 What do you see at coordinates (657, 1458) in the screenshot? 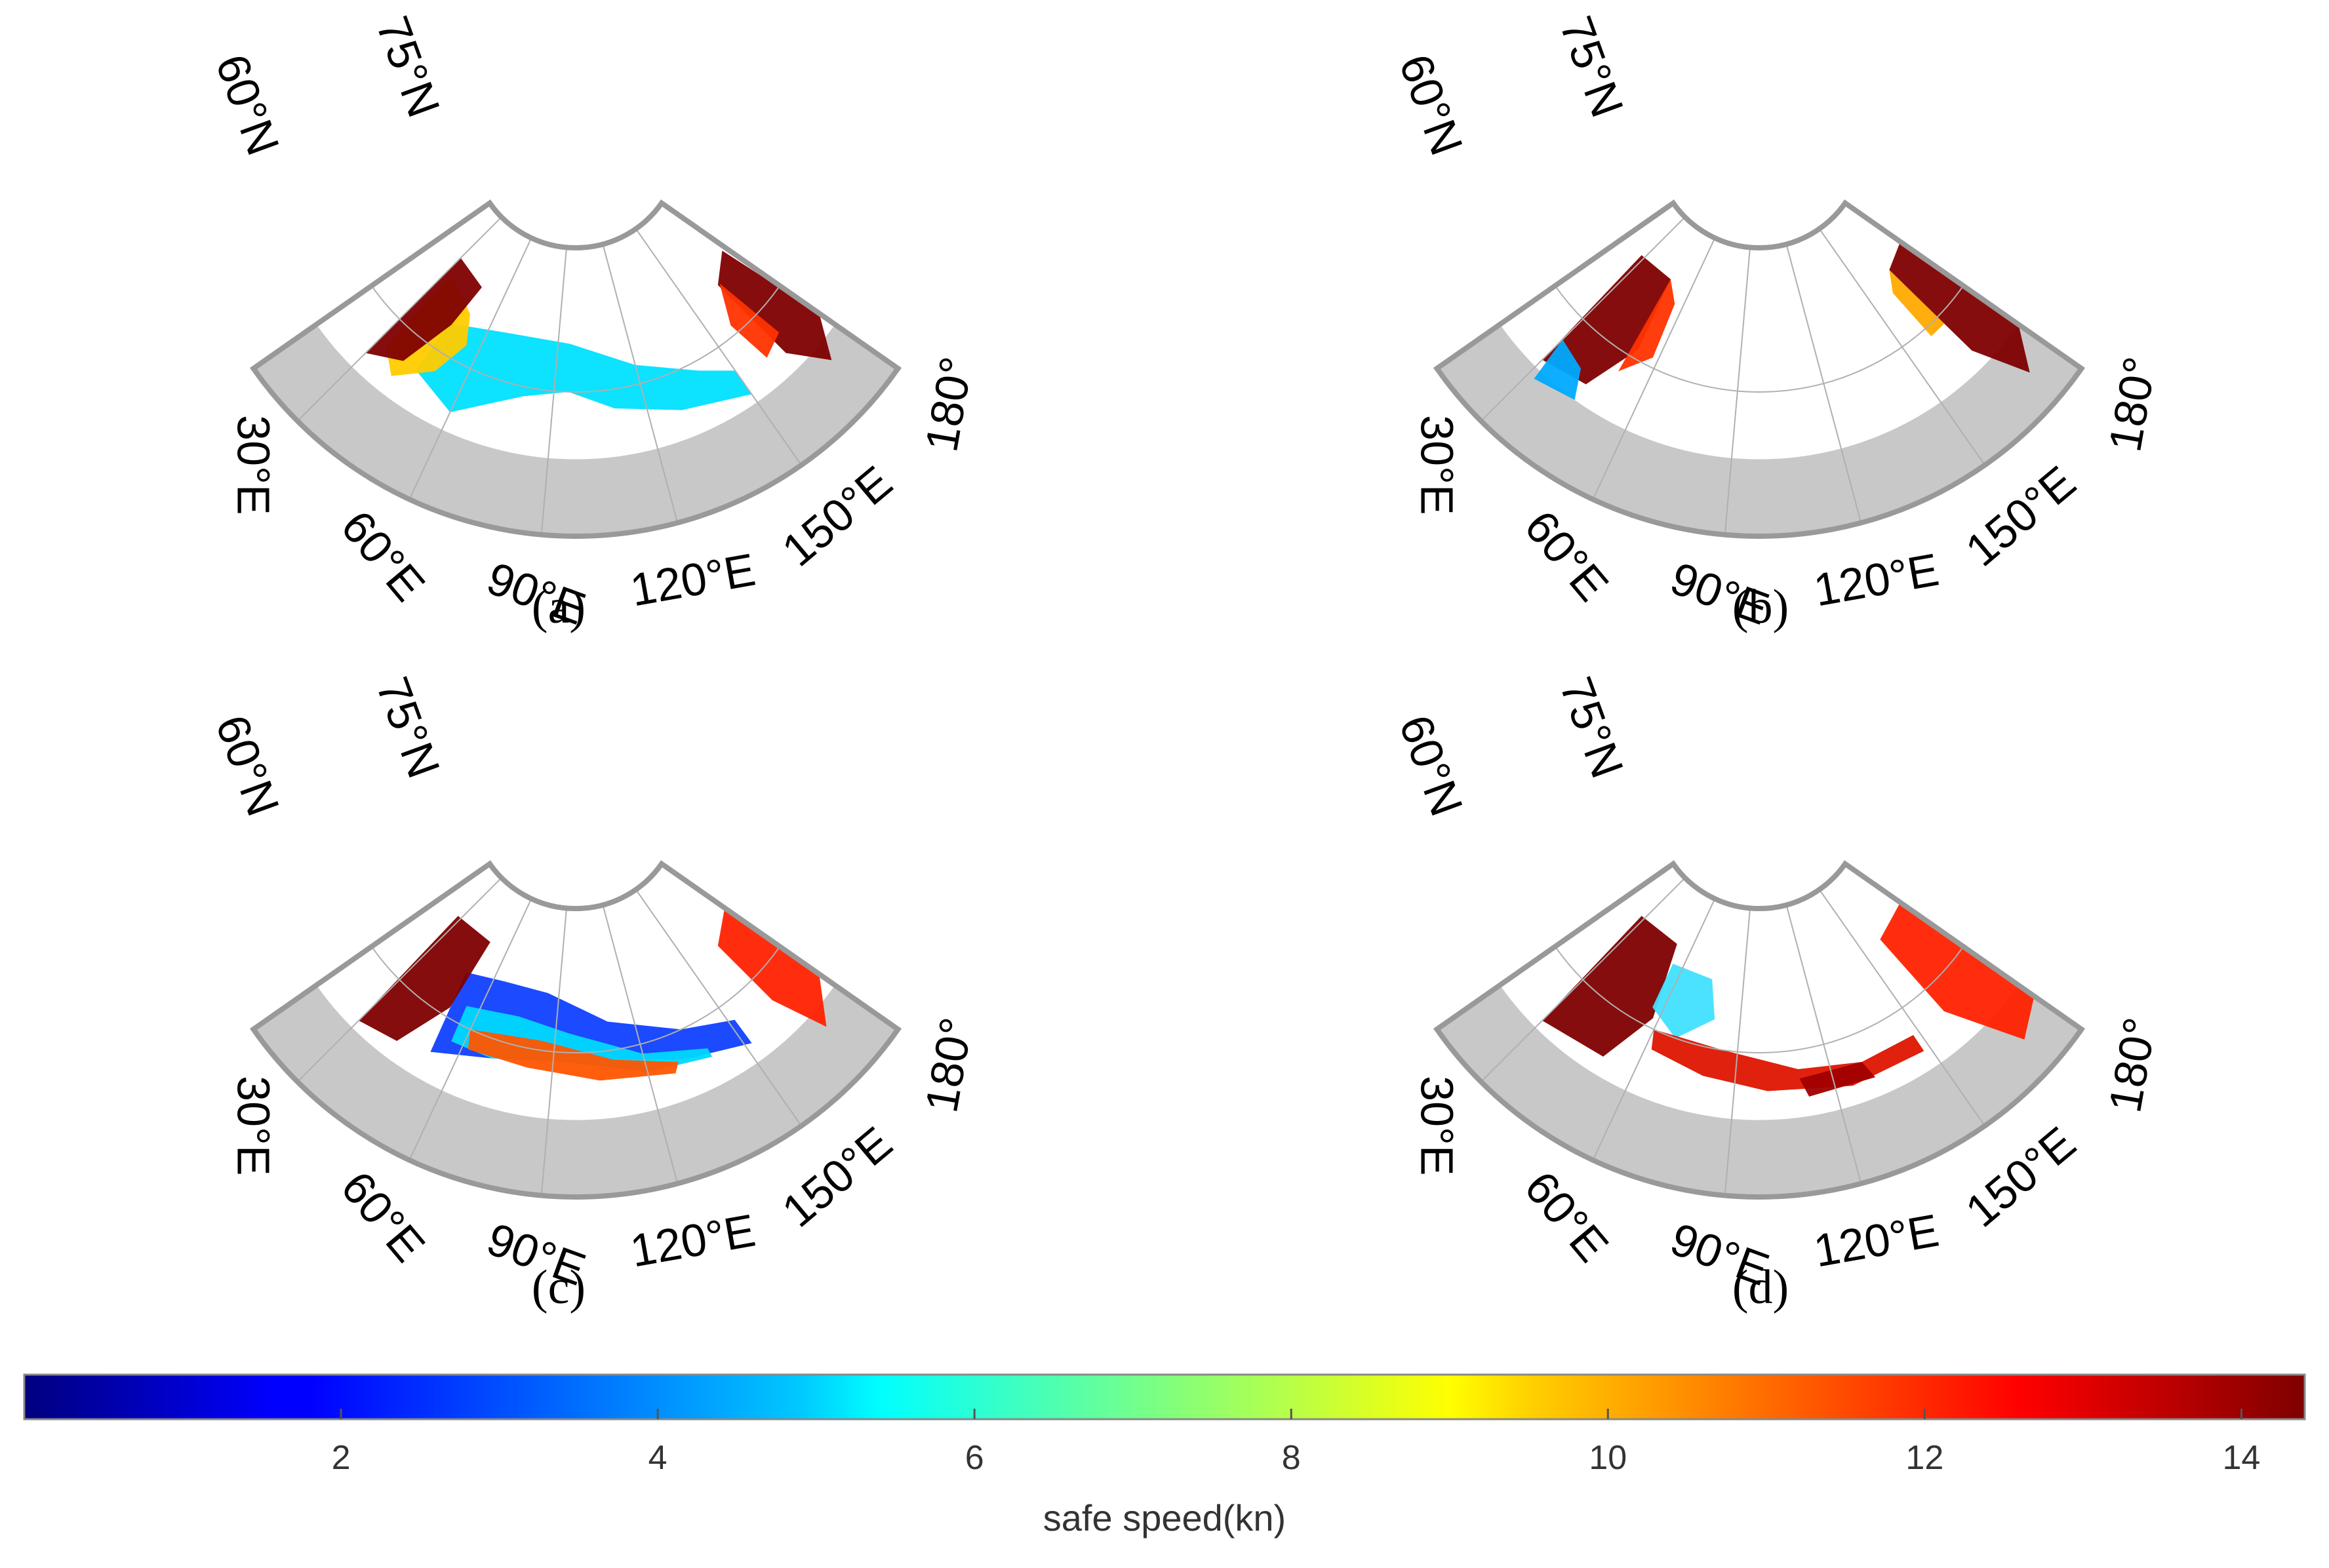
I see `colorbar-tick-label: 4` at bounding box center [657, 1458].